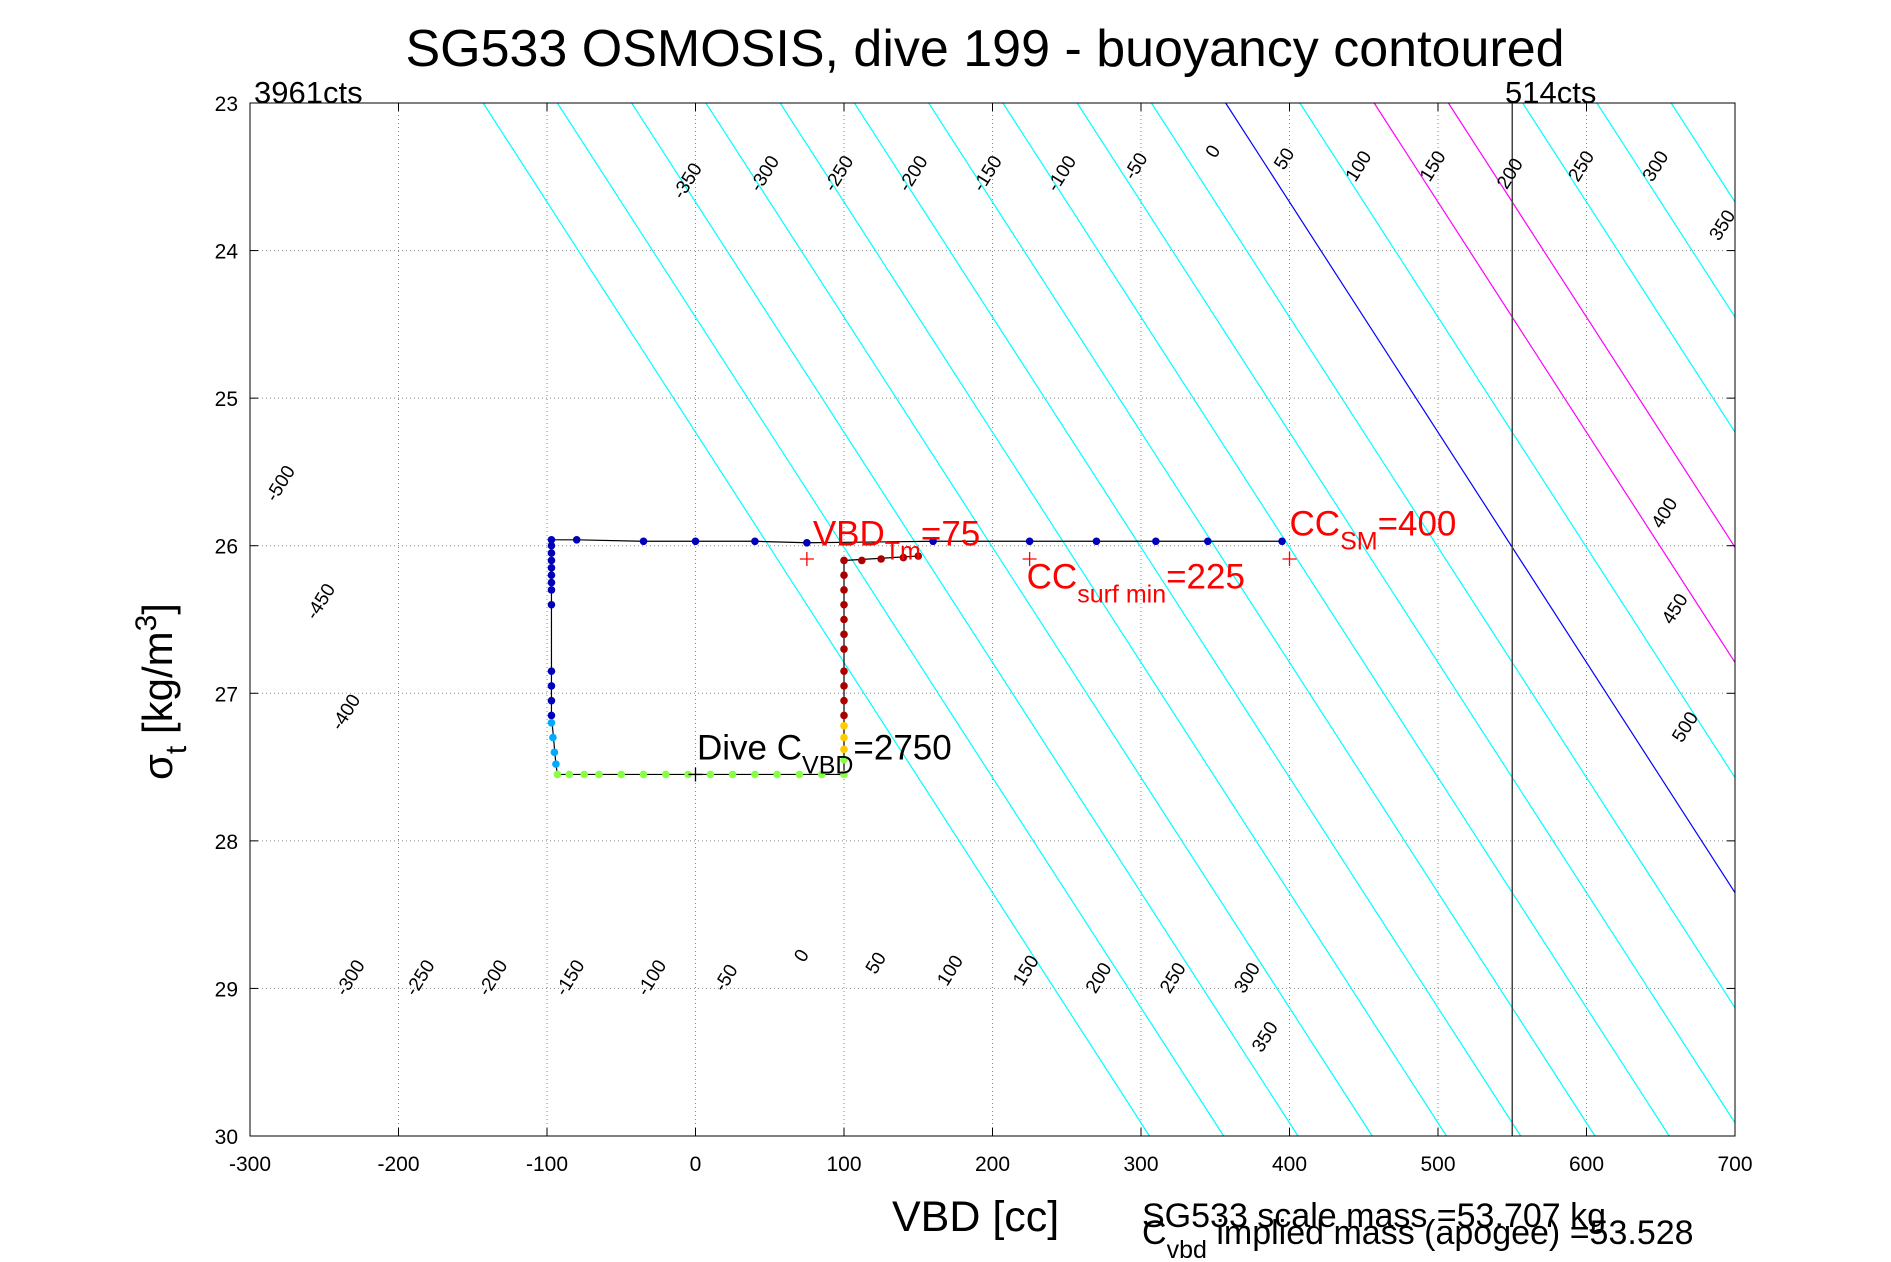  I want to click on x-axis-label: VBD [cc], so click(975, 1217).